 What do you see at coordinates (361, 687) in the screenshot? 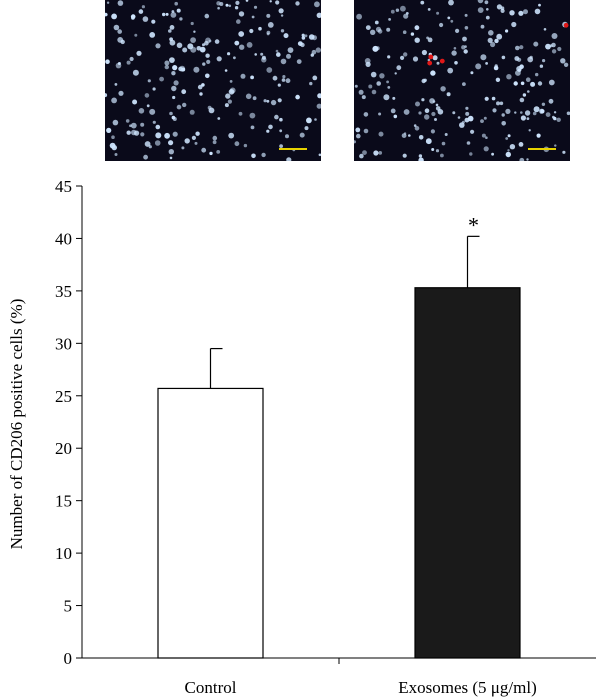
I see `x-tick-labels: Control Exosomes (5 μg/ml)` at bounding box center [361, 687].